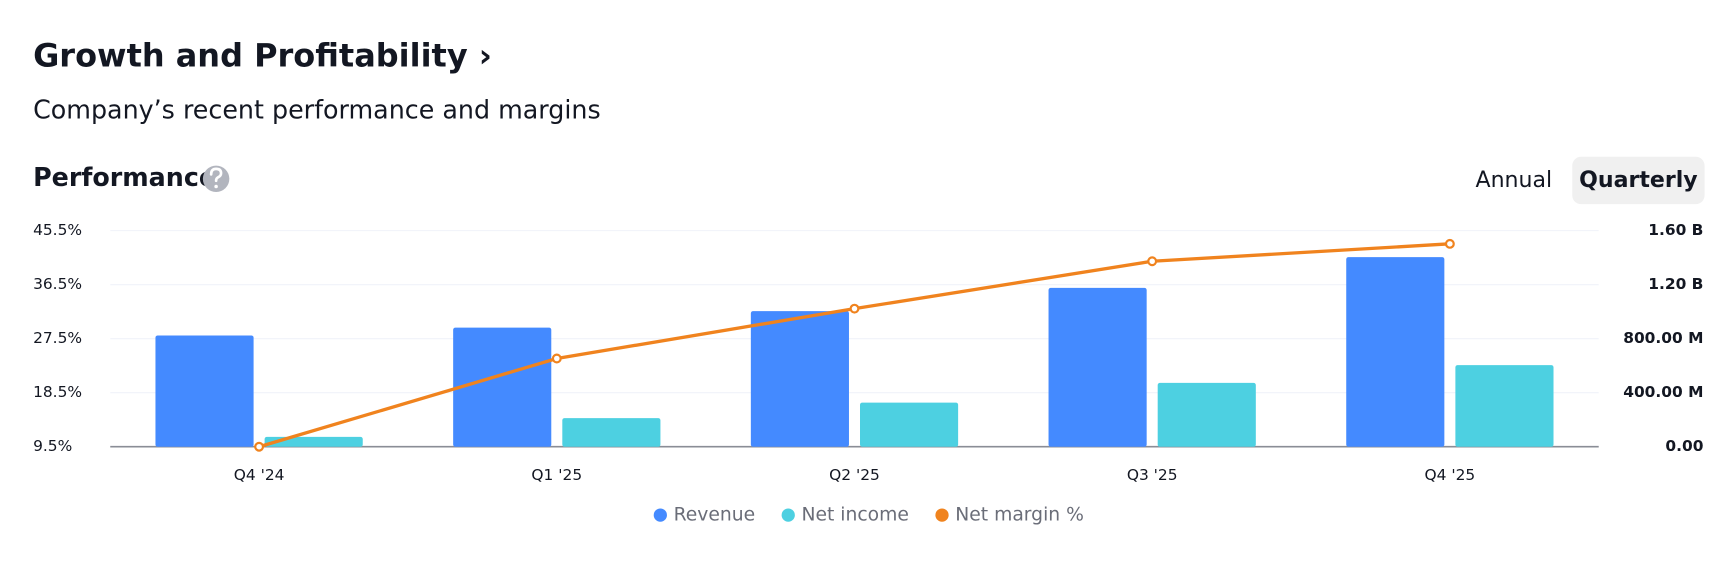  I want to click on x-tick-label: Q4 '24, so click(259, 475).